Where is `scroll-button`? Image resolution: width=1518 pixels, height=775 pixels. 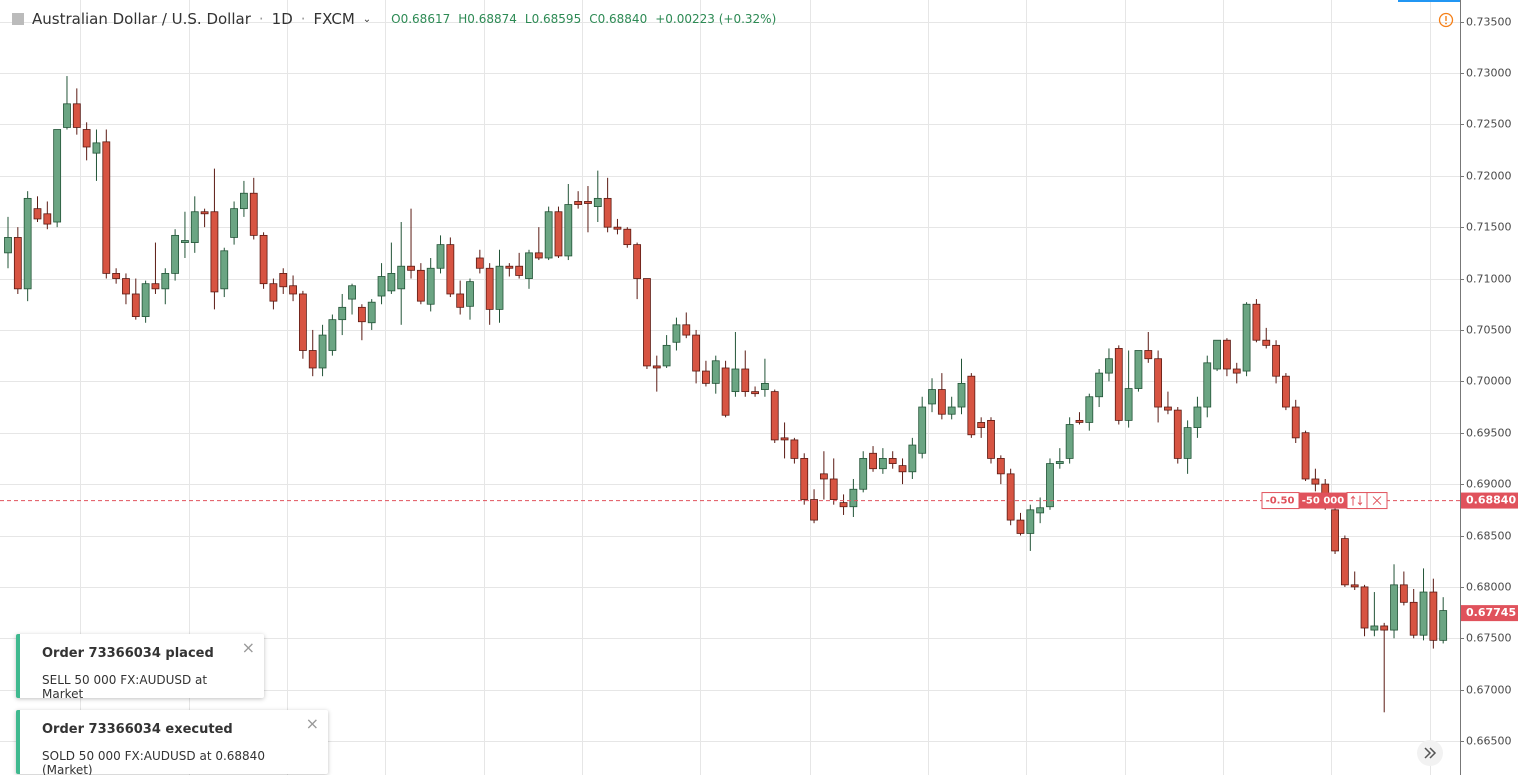 scroll-button is located at coordinates (1430, 753).